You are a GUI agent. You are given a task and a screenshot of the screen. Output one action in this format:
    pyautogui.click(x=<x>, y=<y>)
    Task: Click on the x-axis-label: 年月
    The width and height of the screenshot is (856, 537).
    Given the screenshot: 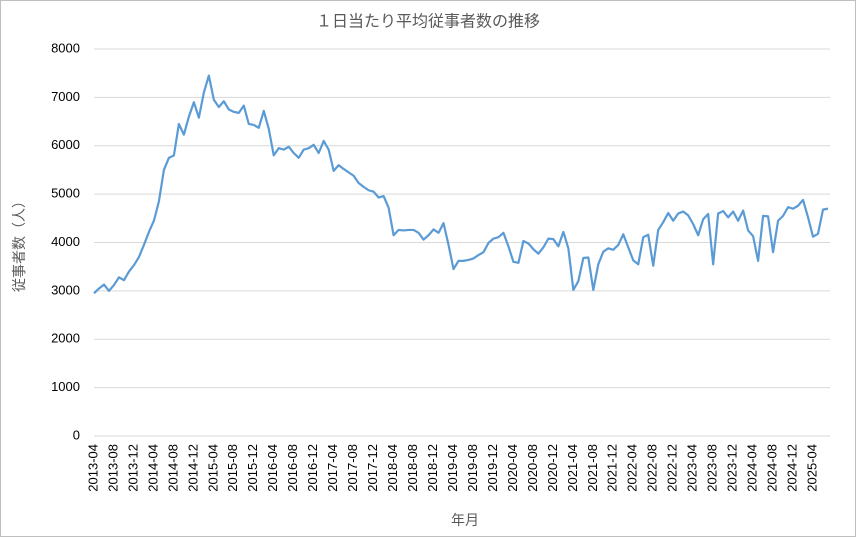 What is the action you would take?
    pyautogui.click(x=465, y=521)
    